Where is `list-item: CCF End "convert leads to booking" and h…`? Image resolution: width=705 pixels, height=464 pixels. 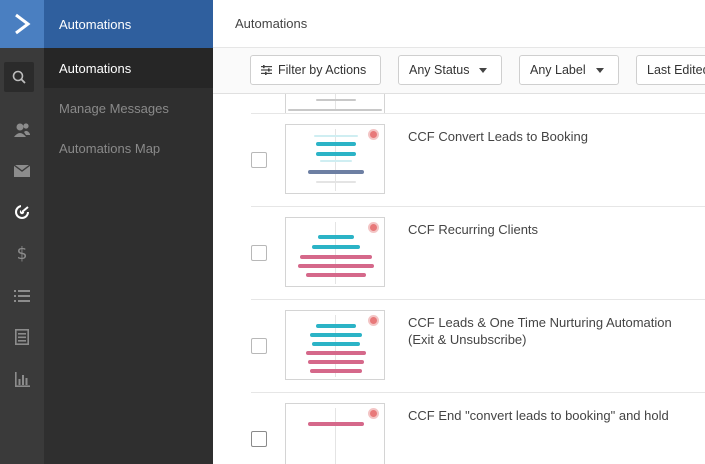
list-item: CCF End "convert leads to booking" and h… is located at coordinates (478, 428).